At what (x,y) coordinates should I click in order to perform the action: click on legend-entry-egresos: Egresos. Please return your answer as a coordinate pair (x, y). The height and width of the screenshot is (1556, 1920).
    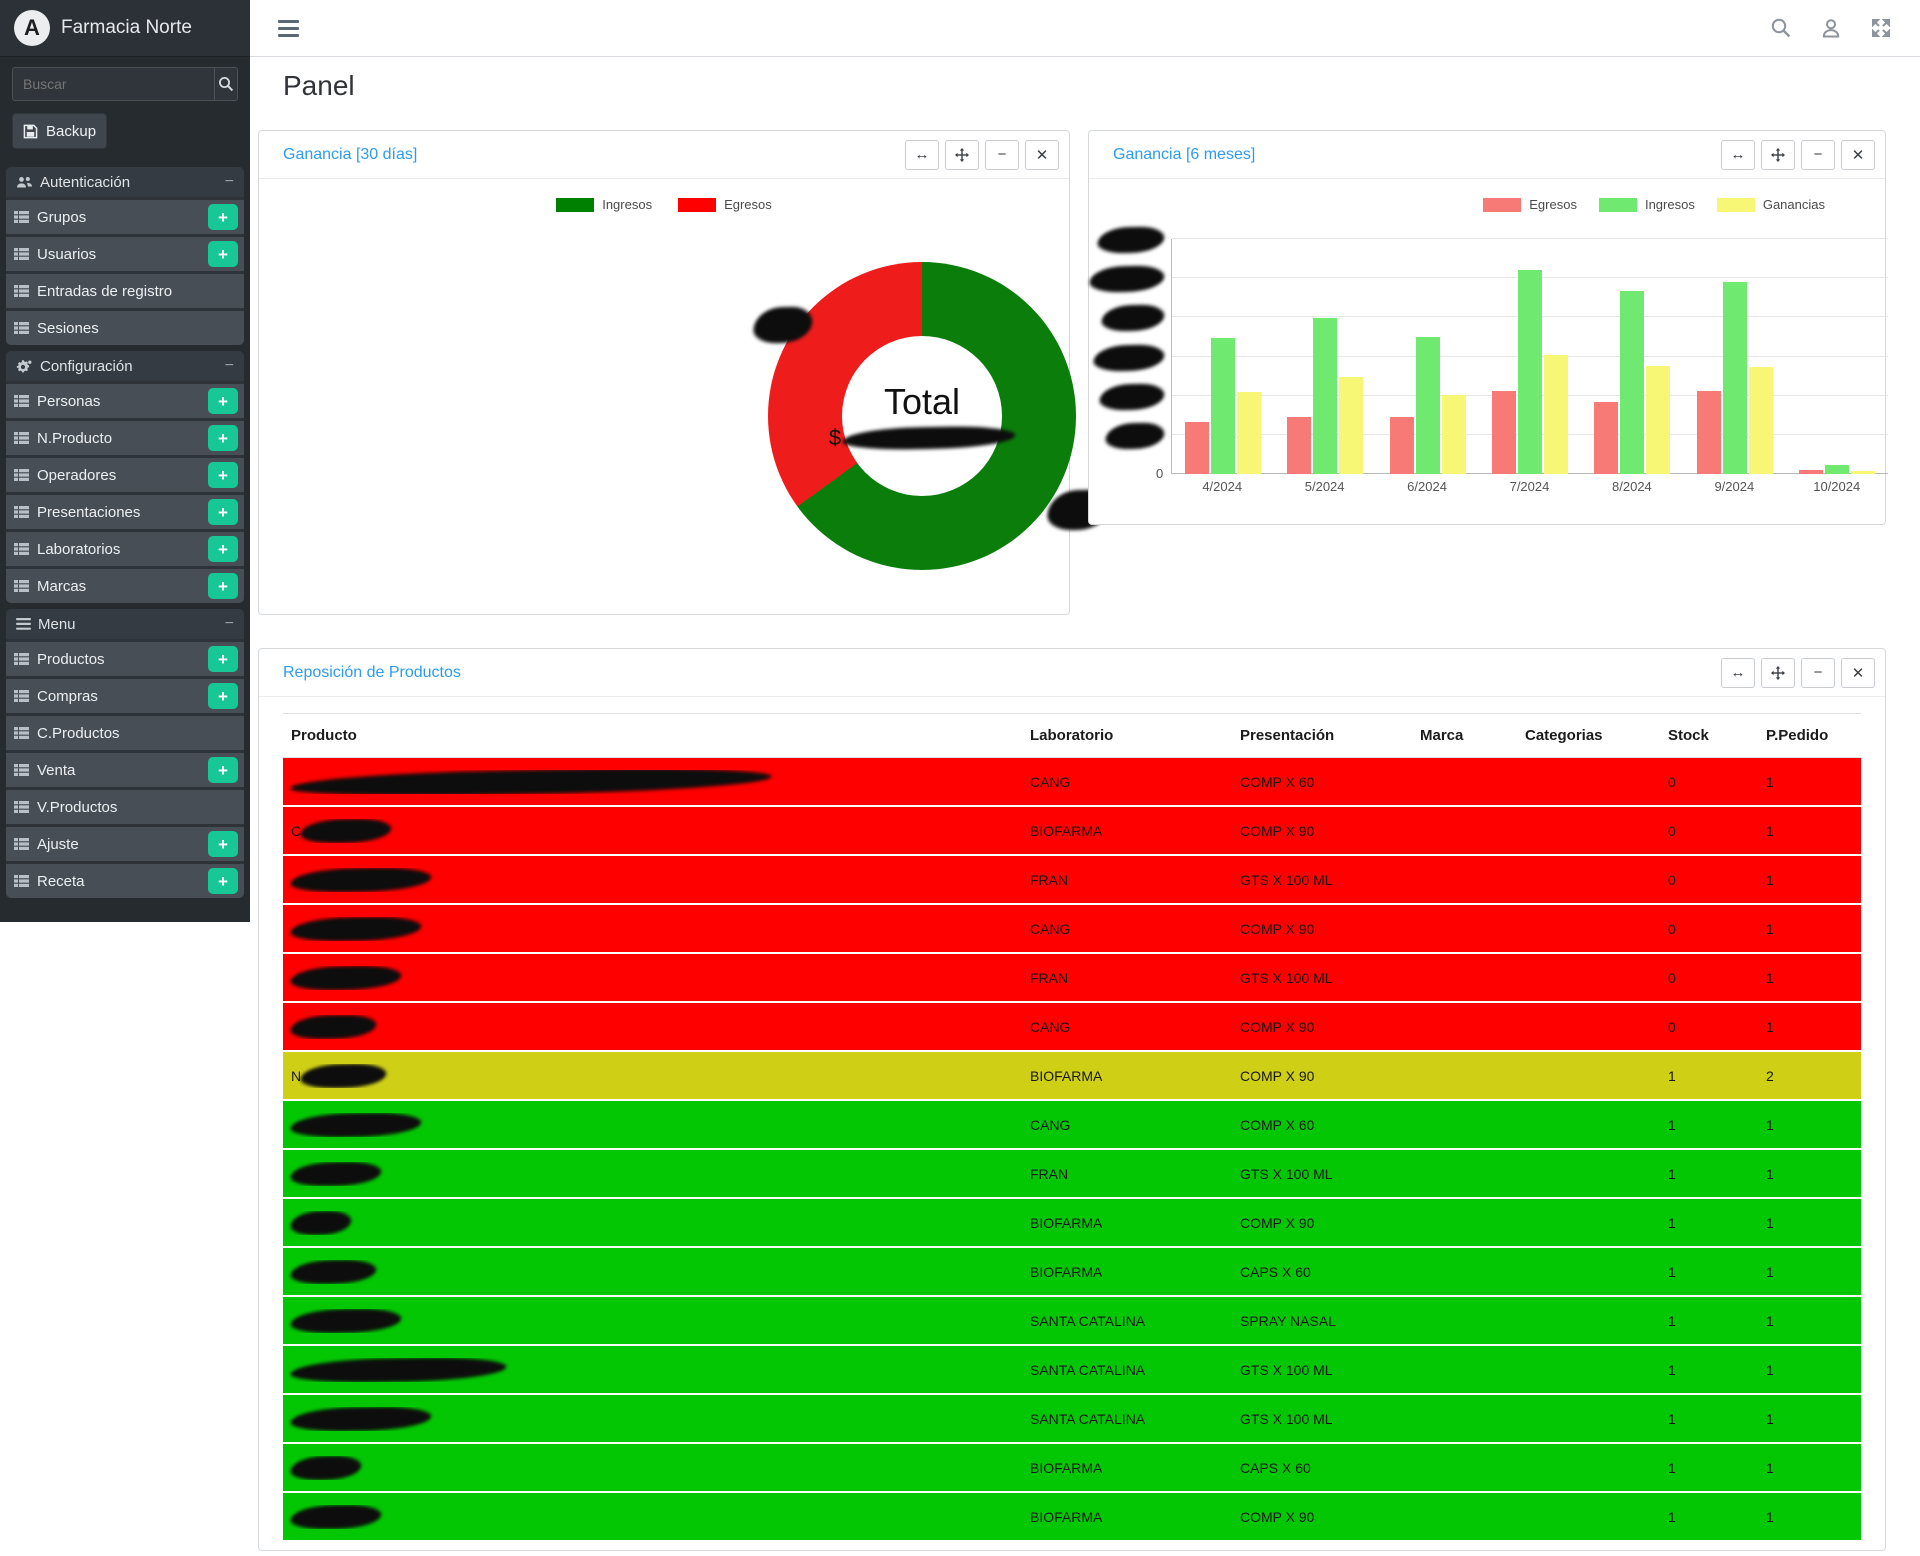
    Looking at the image, I should click on (1530, 204).